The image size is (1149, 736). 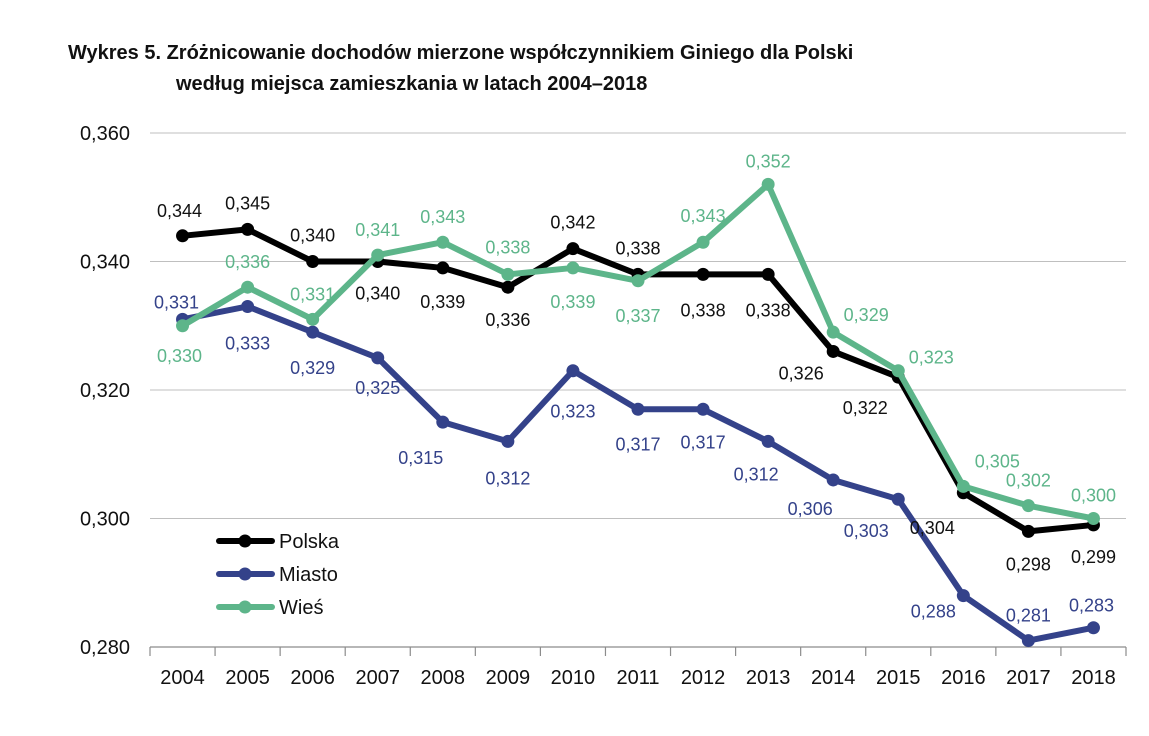 What do you see at coordinates (508, 678) in the screenshot?
I see `x-tick-label: 2009` at bounding box center [508, 678].